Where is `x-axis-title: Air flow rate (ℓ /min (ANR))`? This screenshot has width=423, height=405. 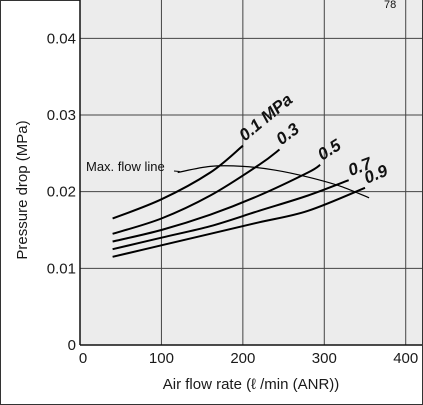 x-axis-title: Air flow rate (ℓ /min (ANR)) is located at coordinates (251, 384).